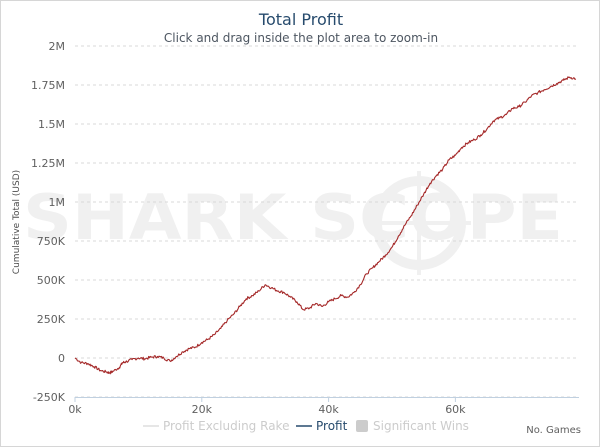 The height and width of the screenshot is (447, 600). Describe the element at coordinates (51, 124) in the screenshot. I see `y-tick-label: 1.5M` at that location.